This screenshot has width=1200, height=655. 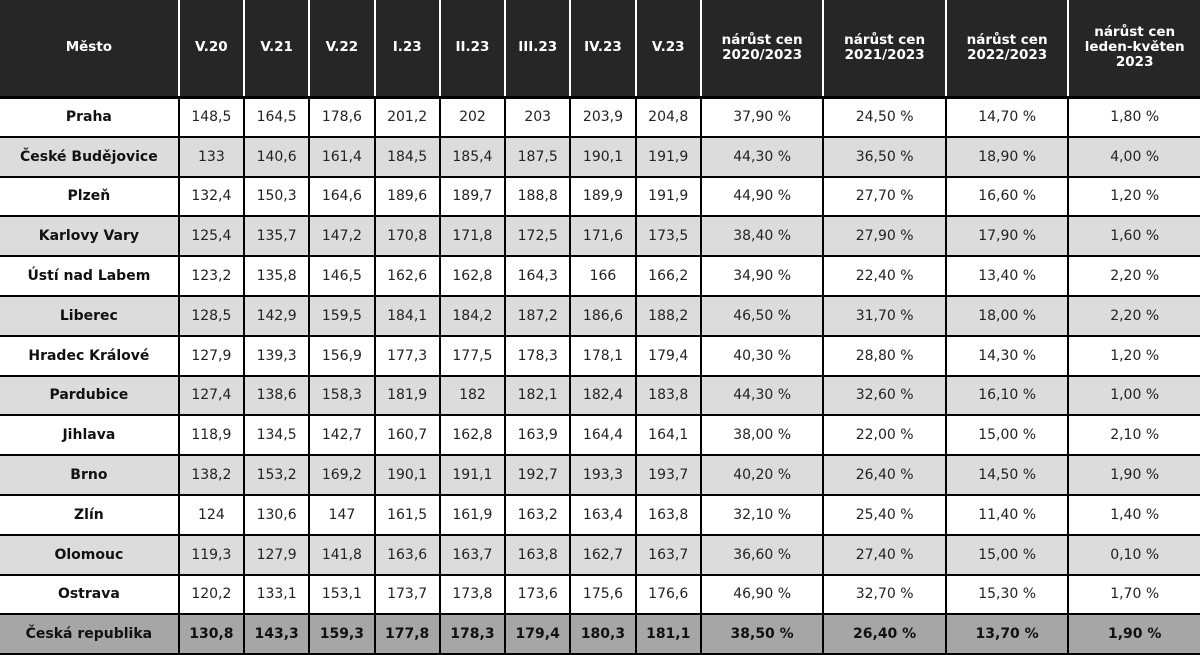 I want to click on value-cell: 159,5, so click(x=342, y=315).